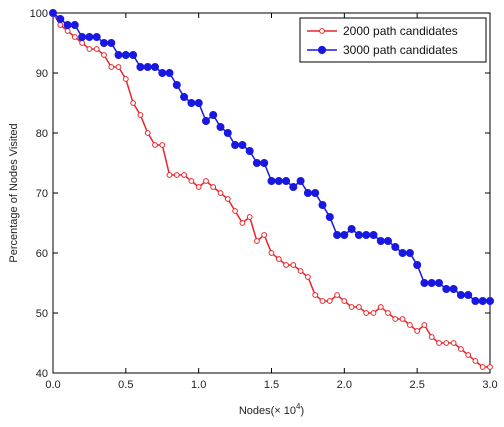 The width and height of the screenshot is (504, 427). Describe the element at coordinates (298, 406) in the screenshot. I see `x-axis-label-exponent: 4` at that location.